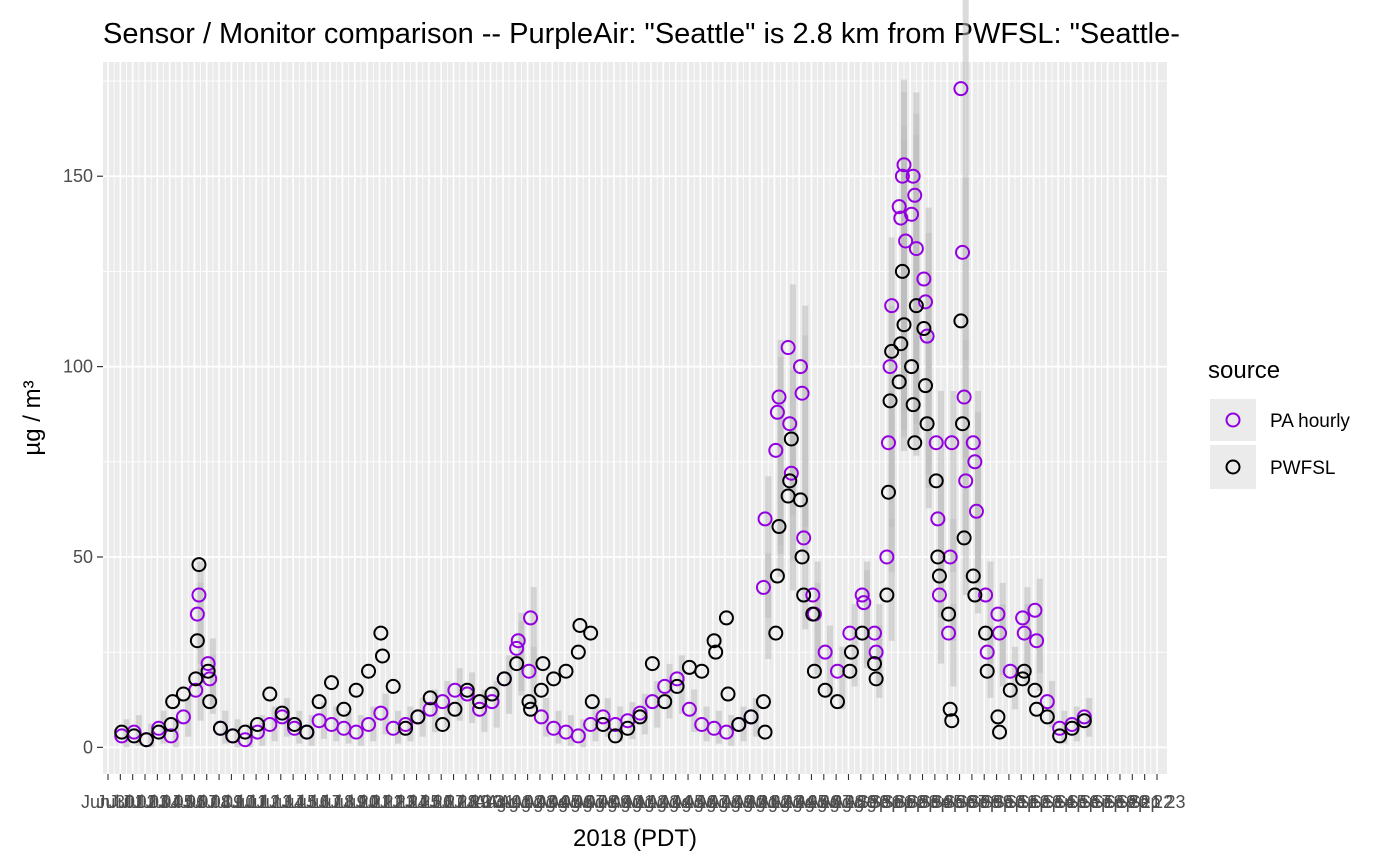 This screenshot has height=866, width=1400. Describe the element at coordinates (1233, 420) in the screenshot. I see `legend-key-bg-pa` at that location.